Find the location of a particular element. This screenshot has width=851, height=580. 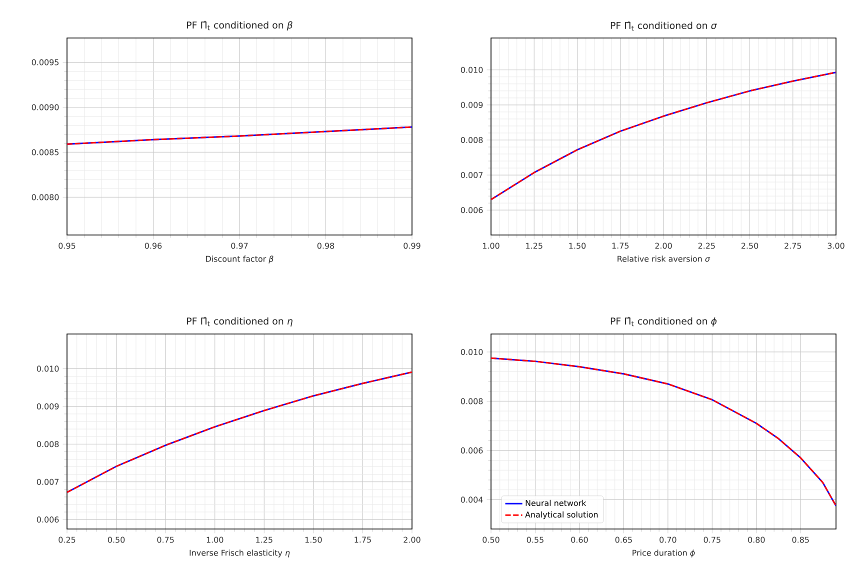

chart-title: PF Π̂$_{t}$ conditioned on σ is located at coordinates (664, 25).